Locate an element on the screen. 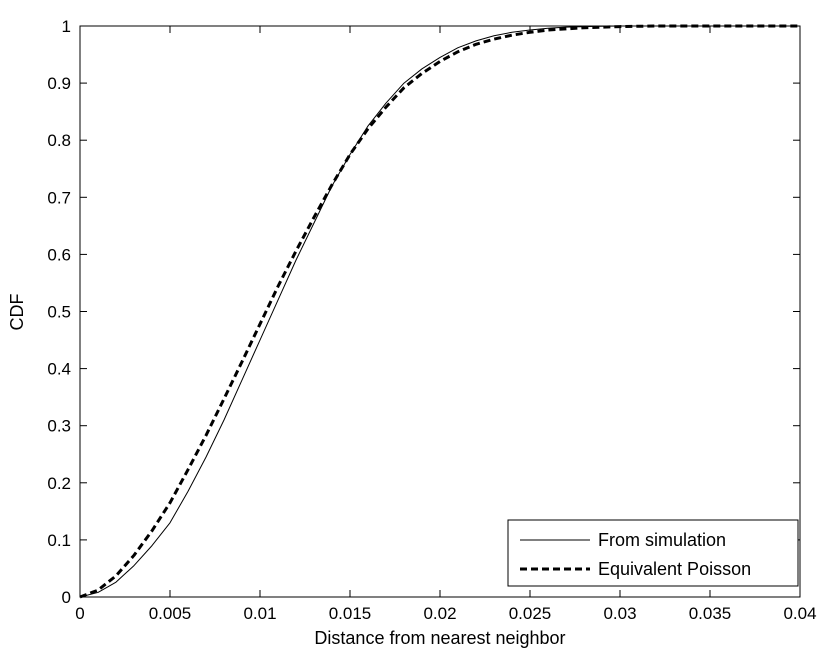 Image resolution: width=830 pixels, height=658 pixels. legend-label-equivalent-poisson: Equivalent Poisson is located at coordinates (674, 569).